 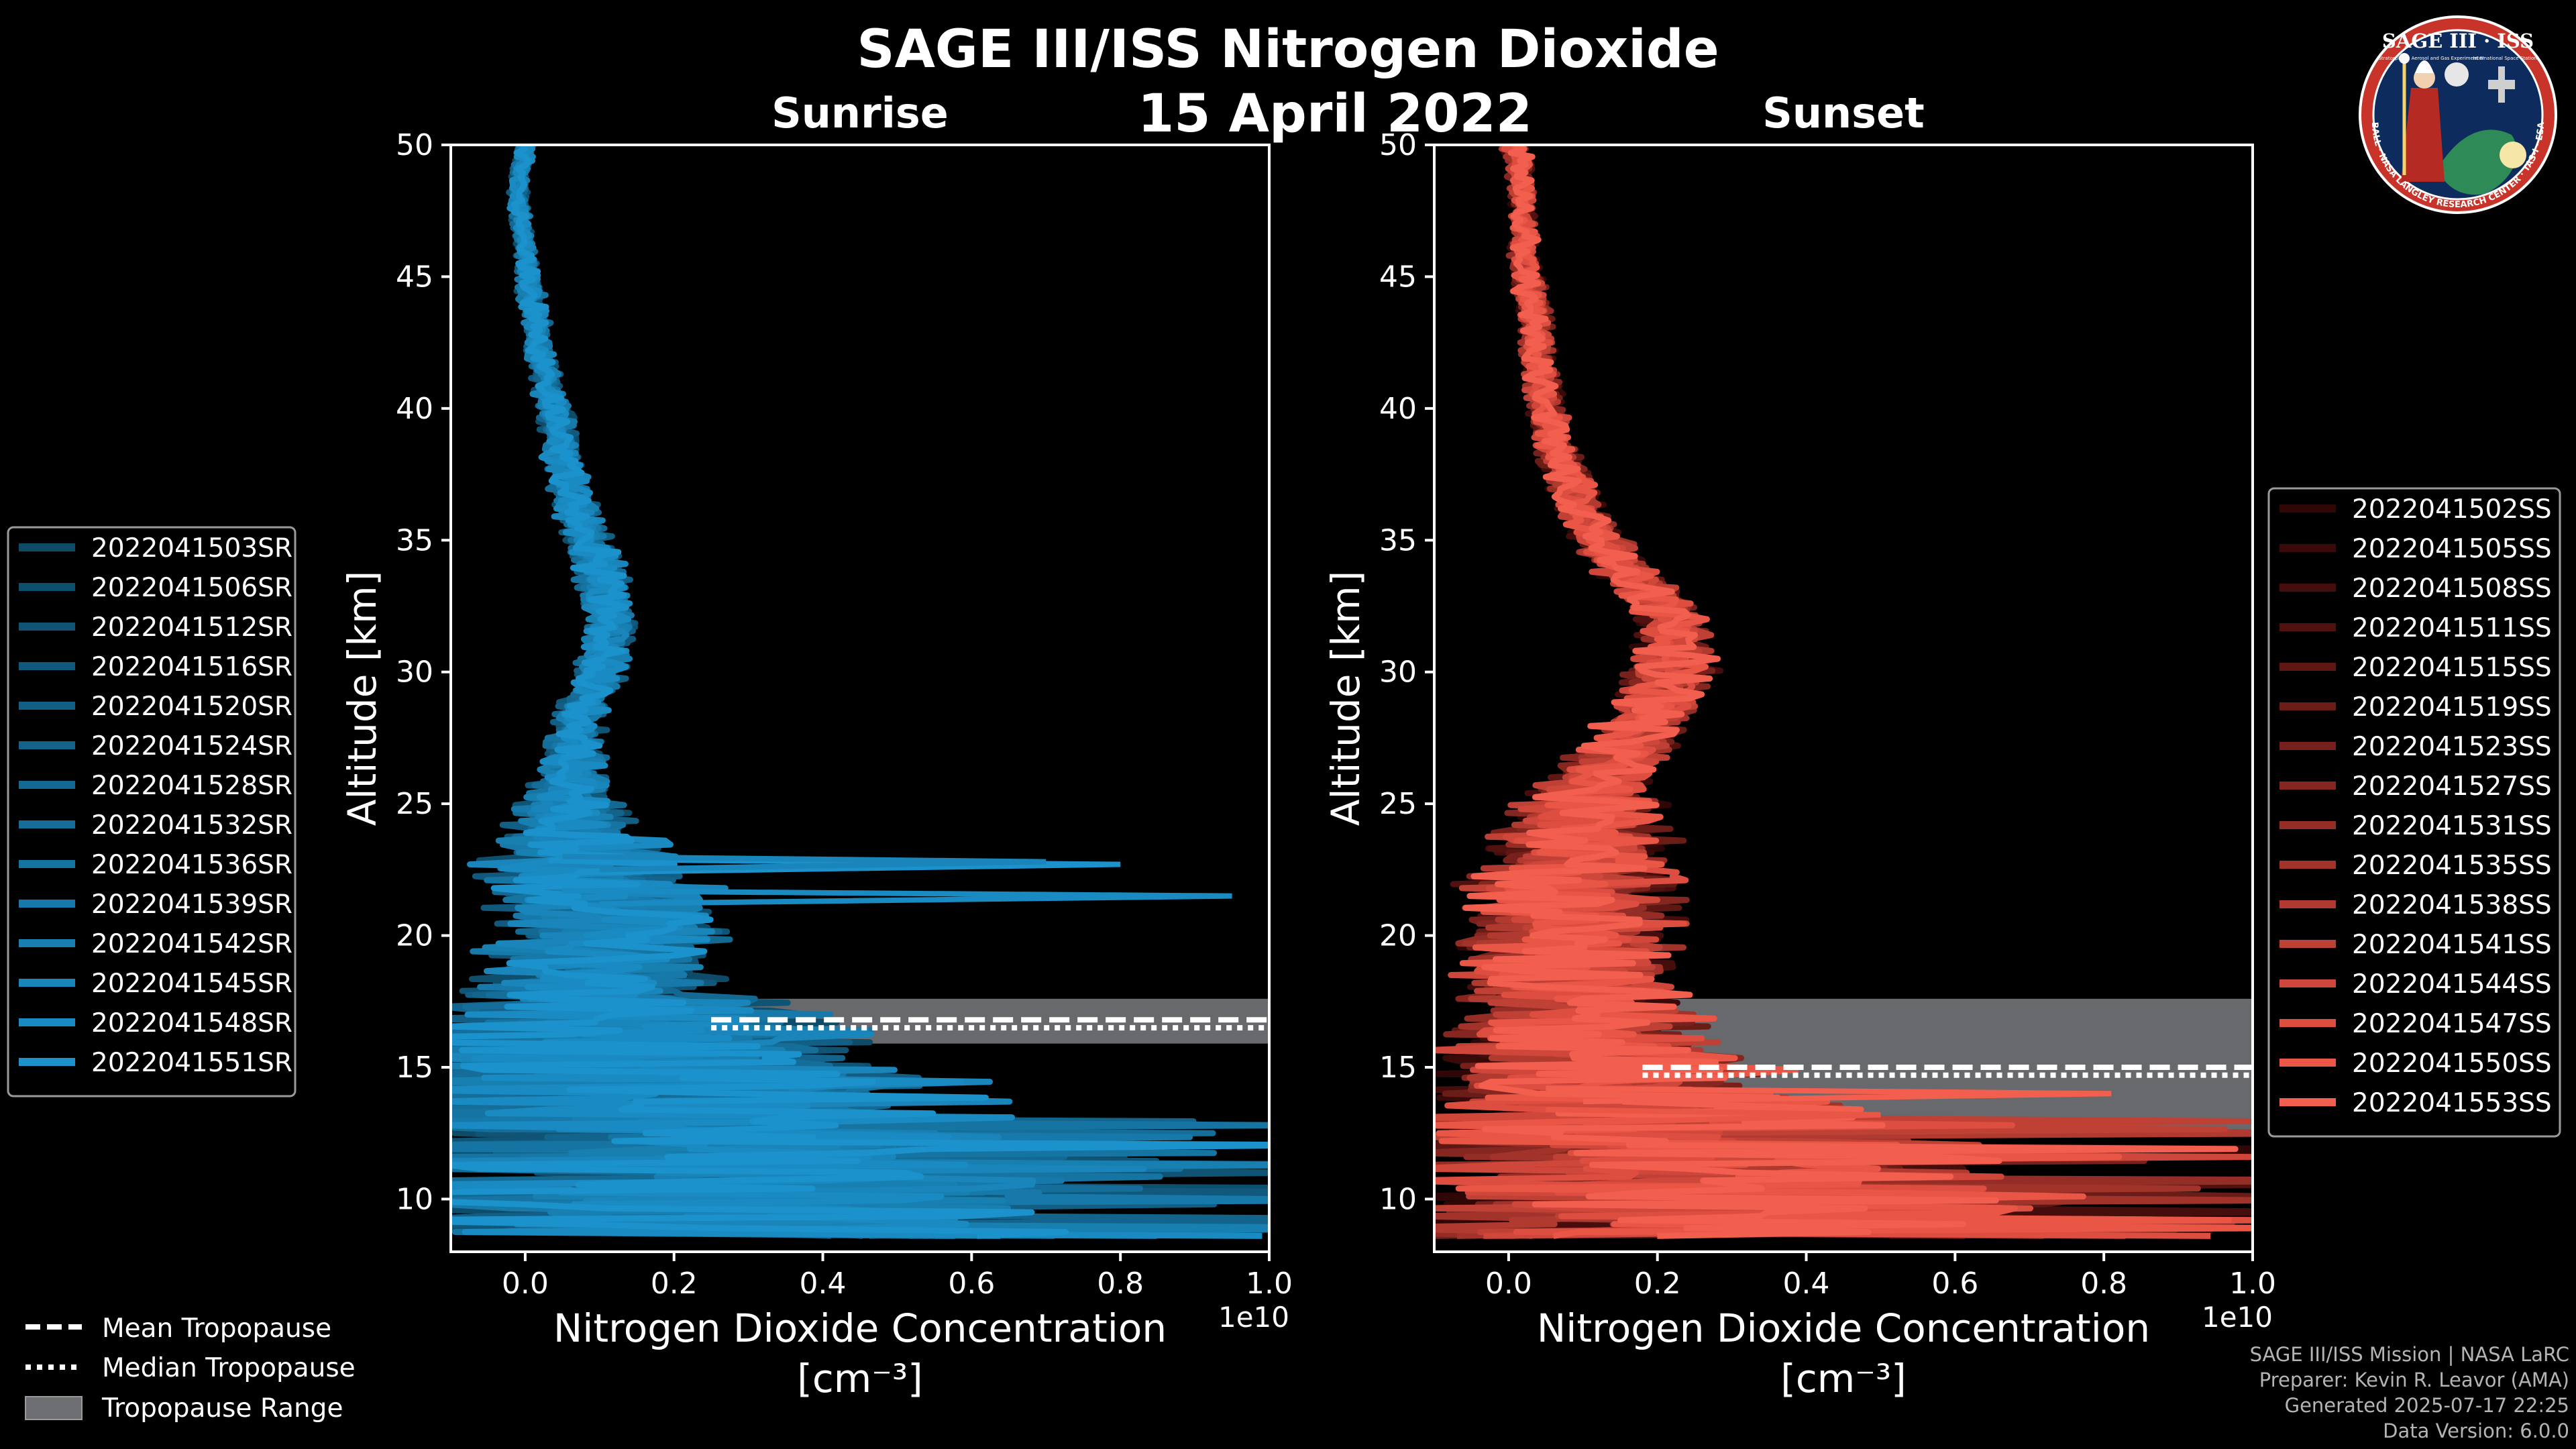 What do you see at coordinates (2452, 509) in the screenshot?
I see `sunset-legend-label: 2022041502SS` at bounding box center [2452, 509].